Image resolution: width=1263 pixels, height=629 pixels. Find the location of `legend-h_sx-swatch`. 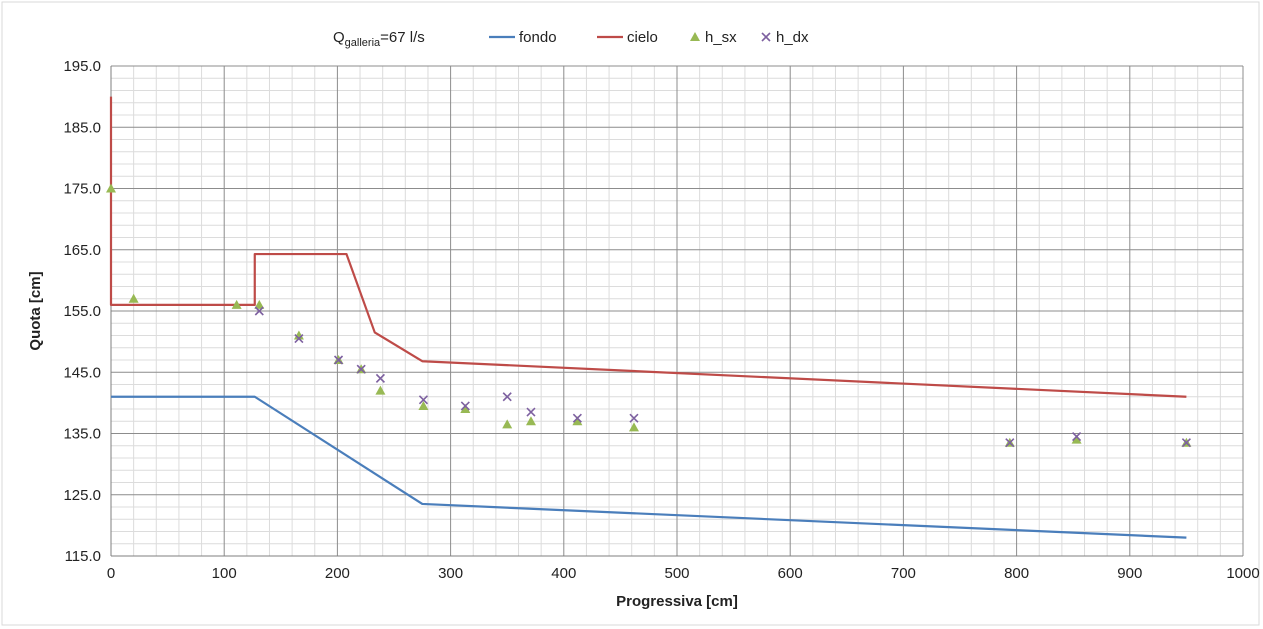

legend-h_sx-swatch is located at coordinates (695, 36).